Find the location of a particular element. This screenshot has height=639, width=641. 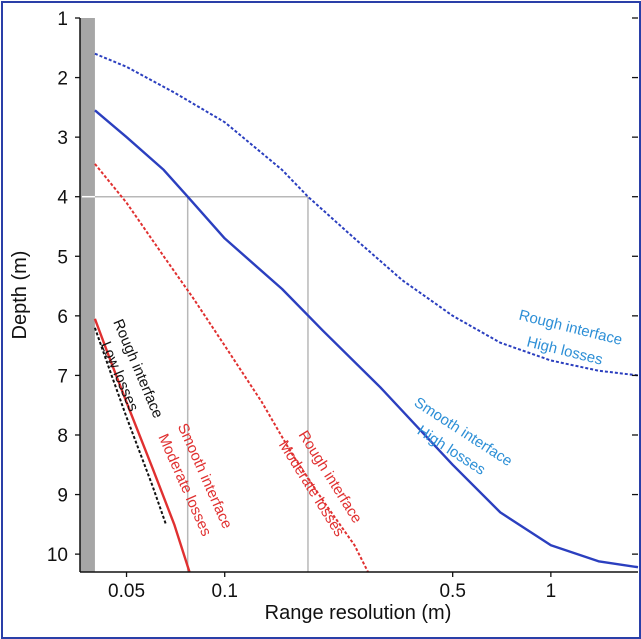

y-tick-label: 5 is located at coordinates (62, 257).